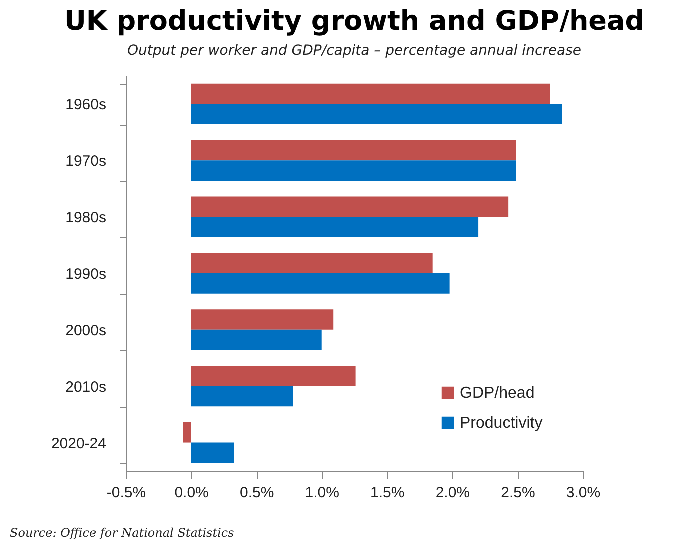  Describe the element at coordinates (86, 161) in the screenshot. I see `y-tick-label: 1970s` at that location.